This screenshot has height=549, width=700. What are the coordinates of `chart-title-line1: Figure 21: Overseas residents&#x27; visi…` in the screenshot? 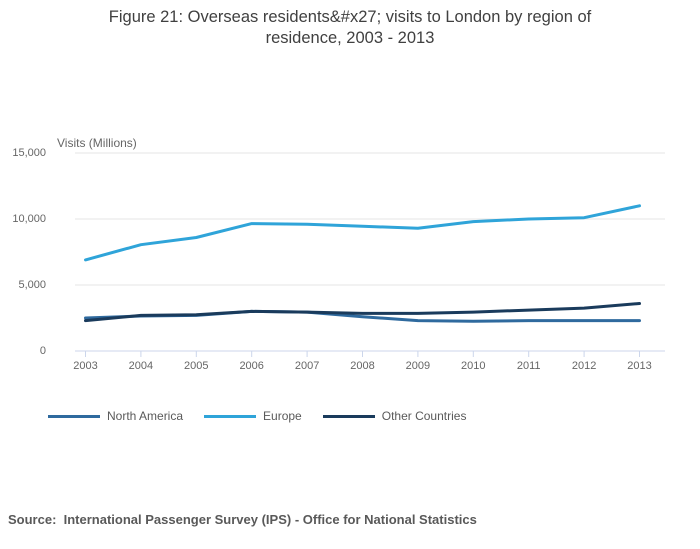 It's located at (350, 17).